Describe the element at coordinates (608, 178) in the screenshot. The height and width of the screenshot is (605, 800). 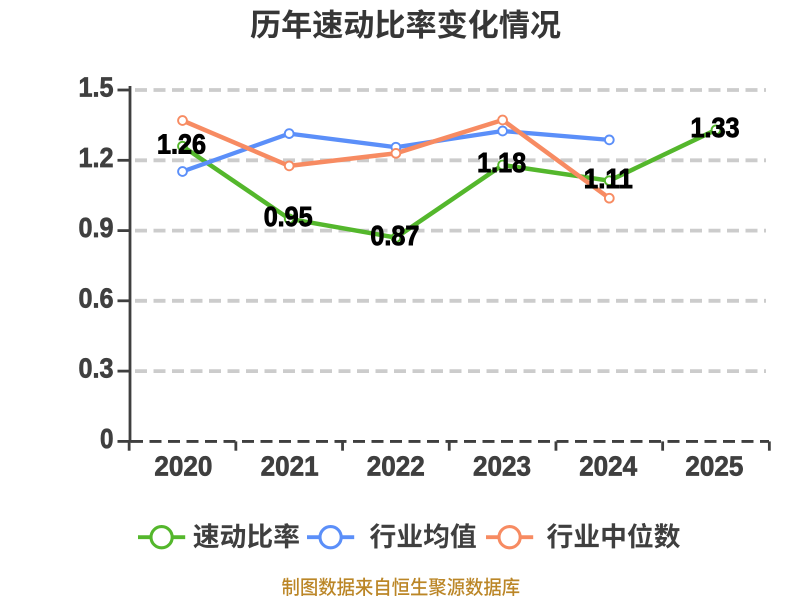
I see `svg-text: 1.11` at that location.